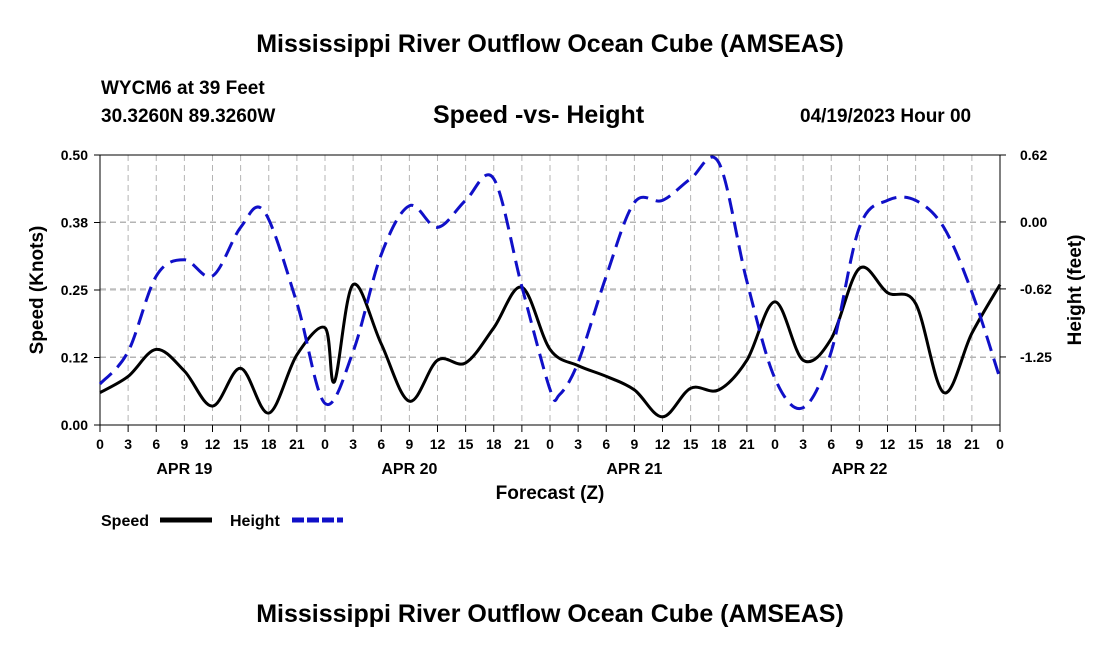 Image resolution: width=1100 pixels, height=650 pixels. I want to click on forecast-datetime: 04/19/2023 Hour 00, so click(886, 116).